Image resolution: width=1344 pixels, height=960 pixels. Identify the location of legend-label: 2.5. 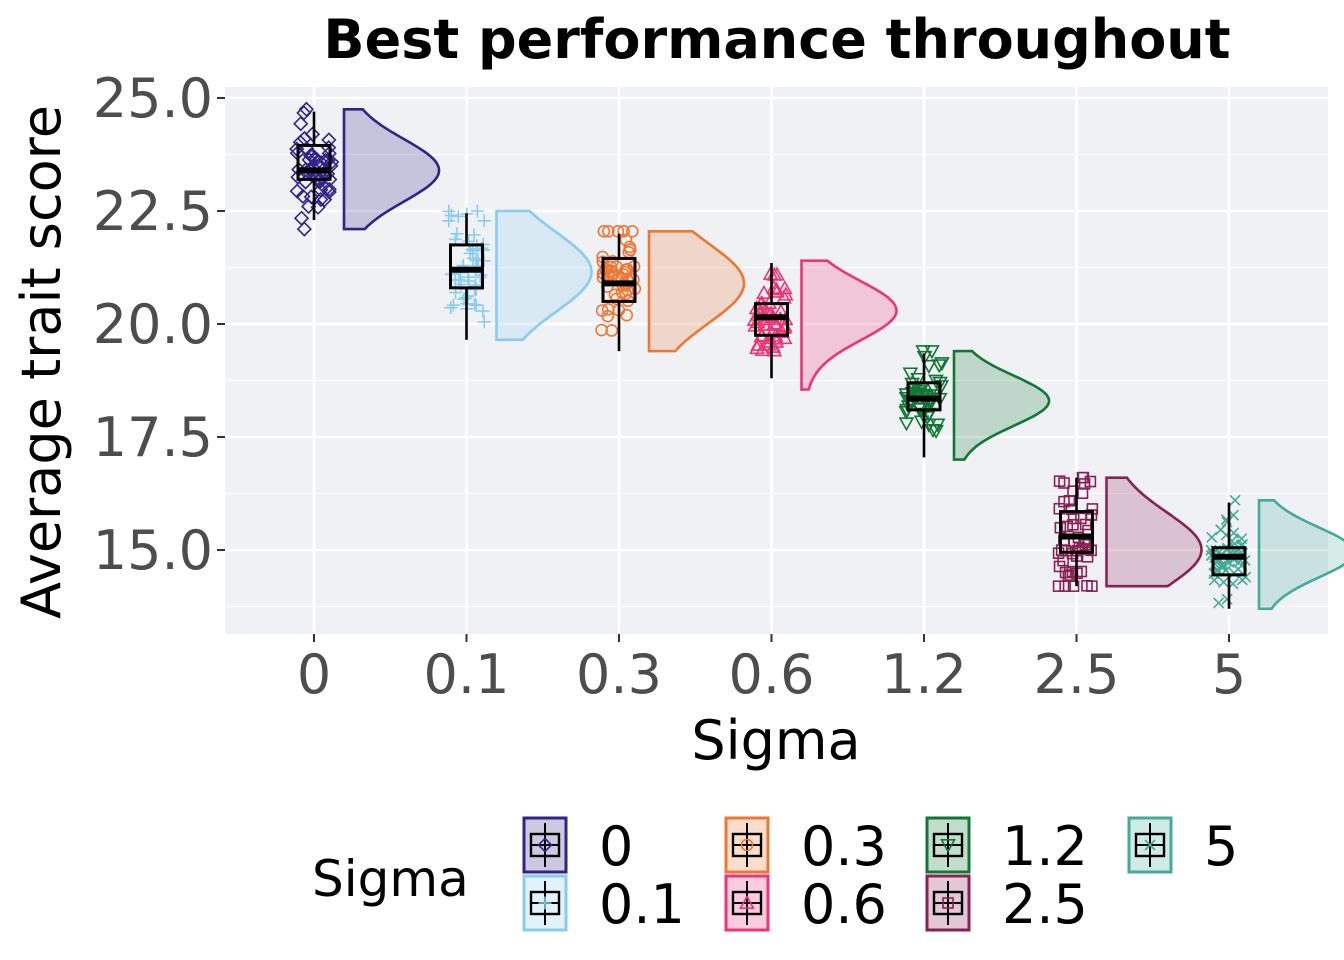
(1045, 904).